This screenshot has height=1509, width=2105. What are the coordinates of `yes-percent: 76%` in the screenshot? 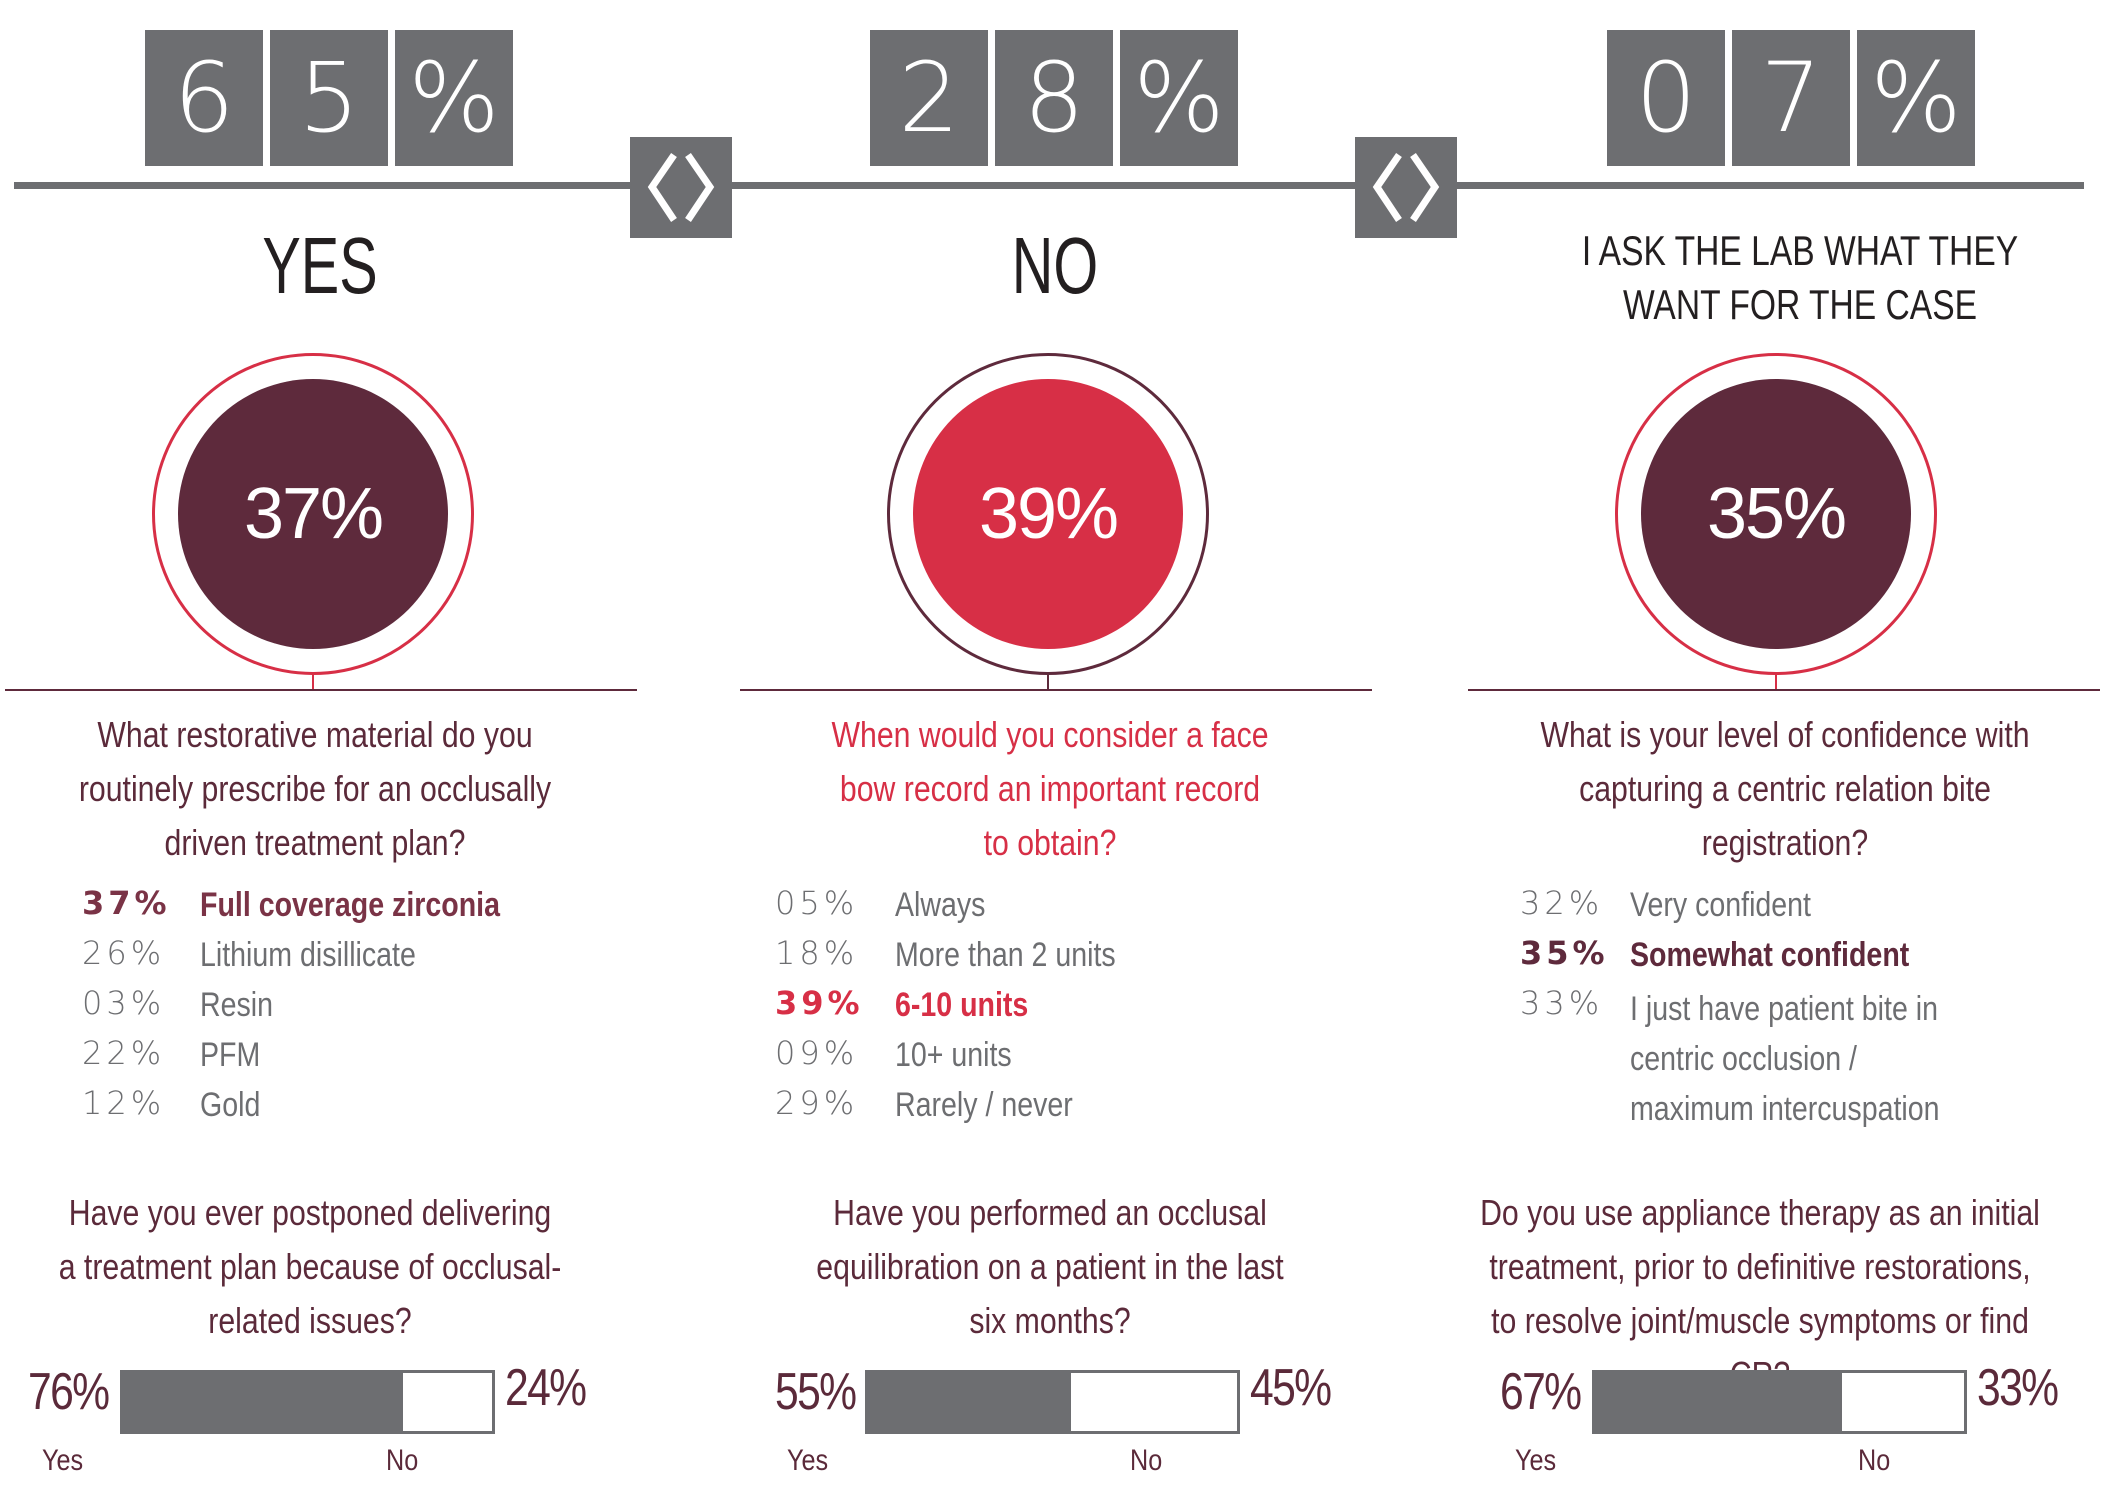 It's located at (69, 1392).